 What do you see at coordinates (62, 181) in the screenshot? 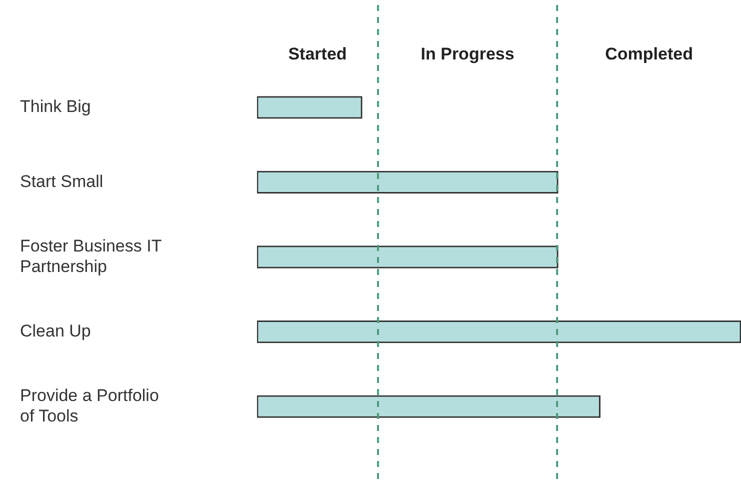
I see `y-tick-label: Start Small` at bounding box center [62, 181].